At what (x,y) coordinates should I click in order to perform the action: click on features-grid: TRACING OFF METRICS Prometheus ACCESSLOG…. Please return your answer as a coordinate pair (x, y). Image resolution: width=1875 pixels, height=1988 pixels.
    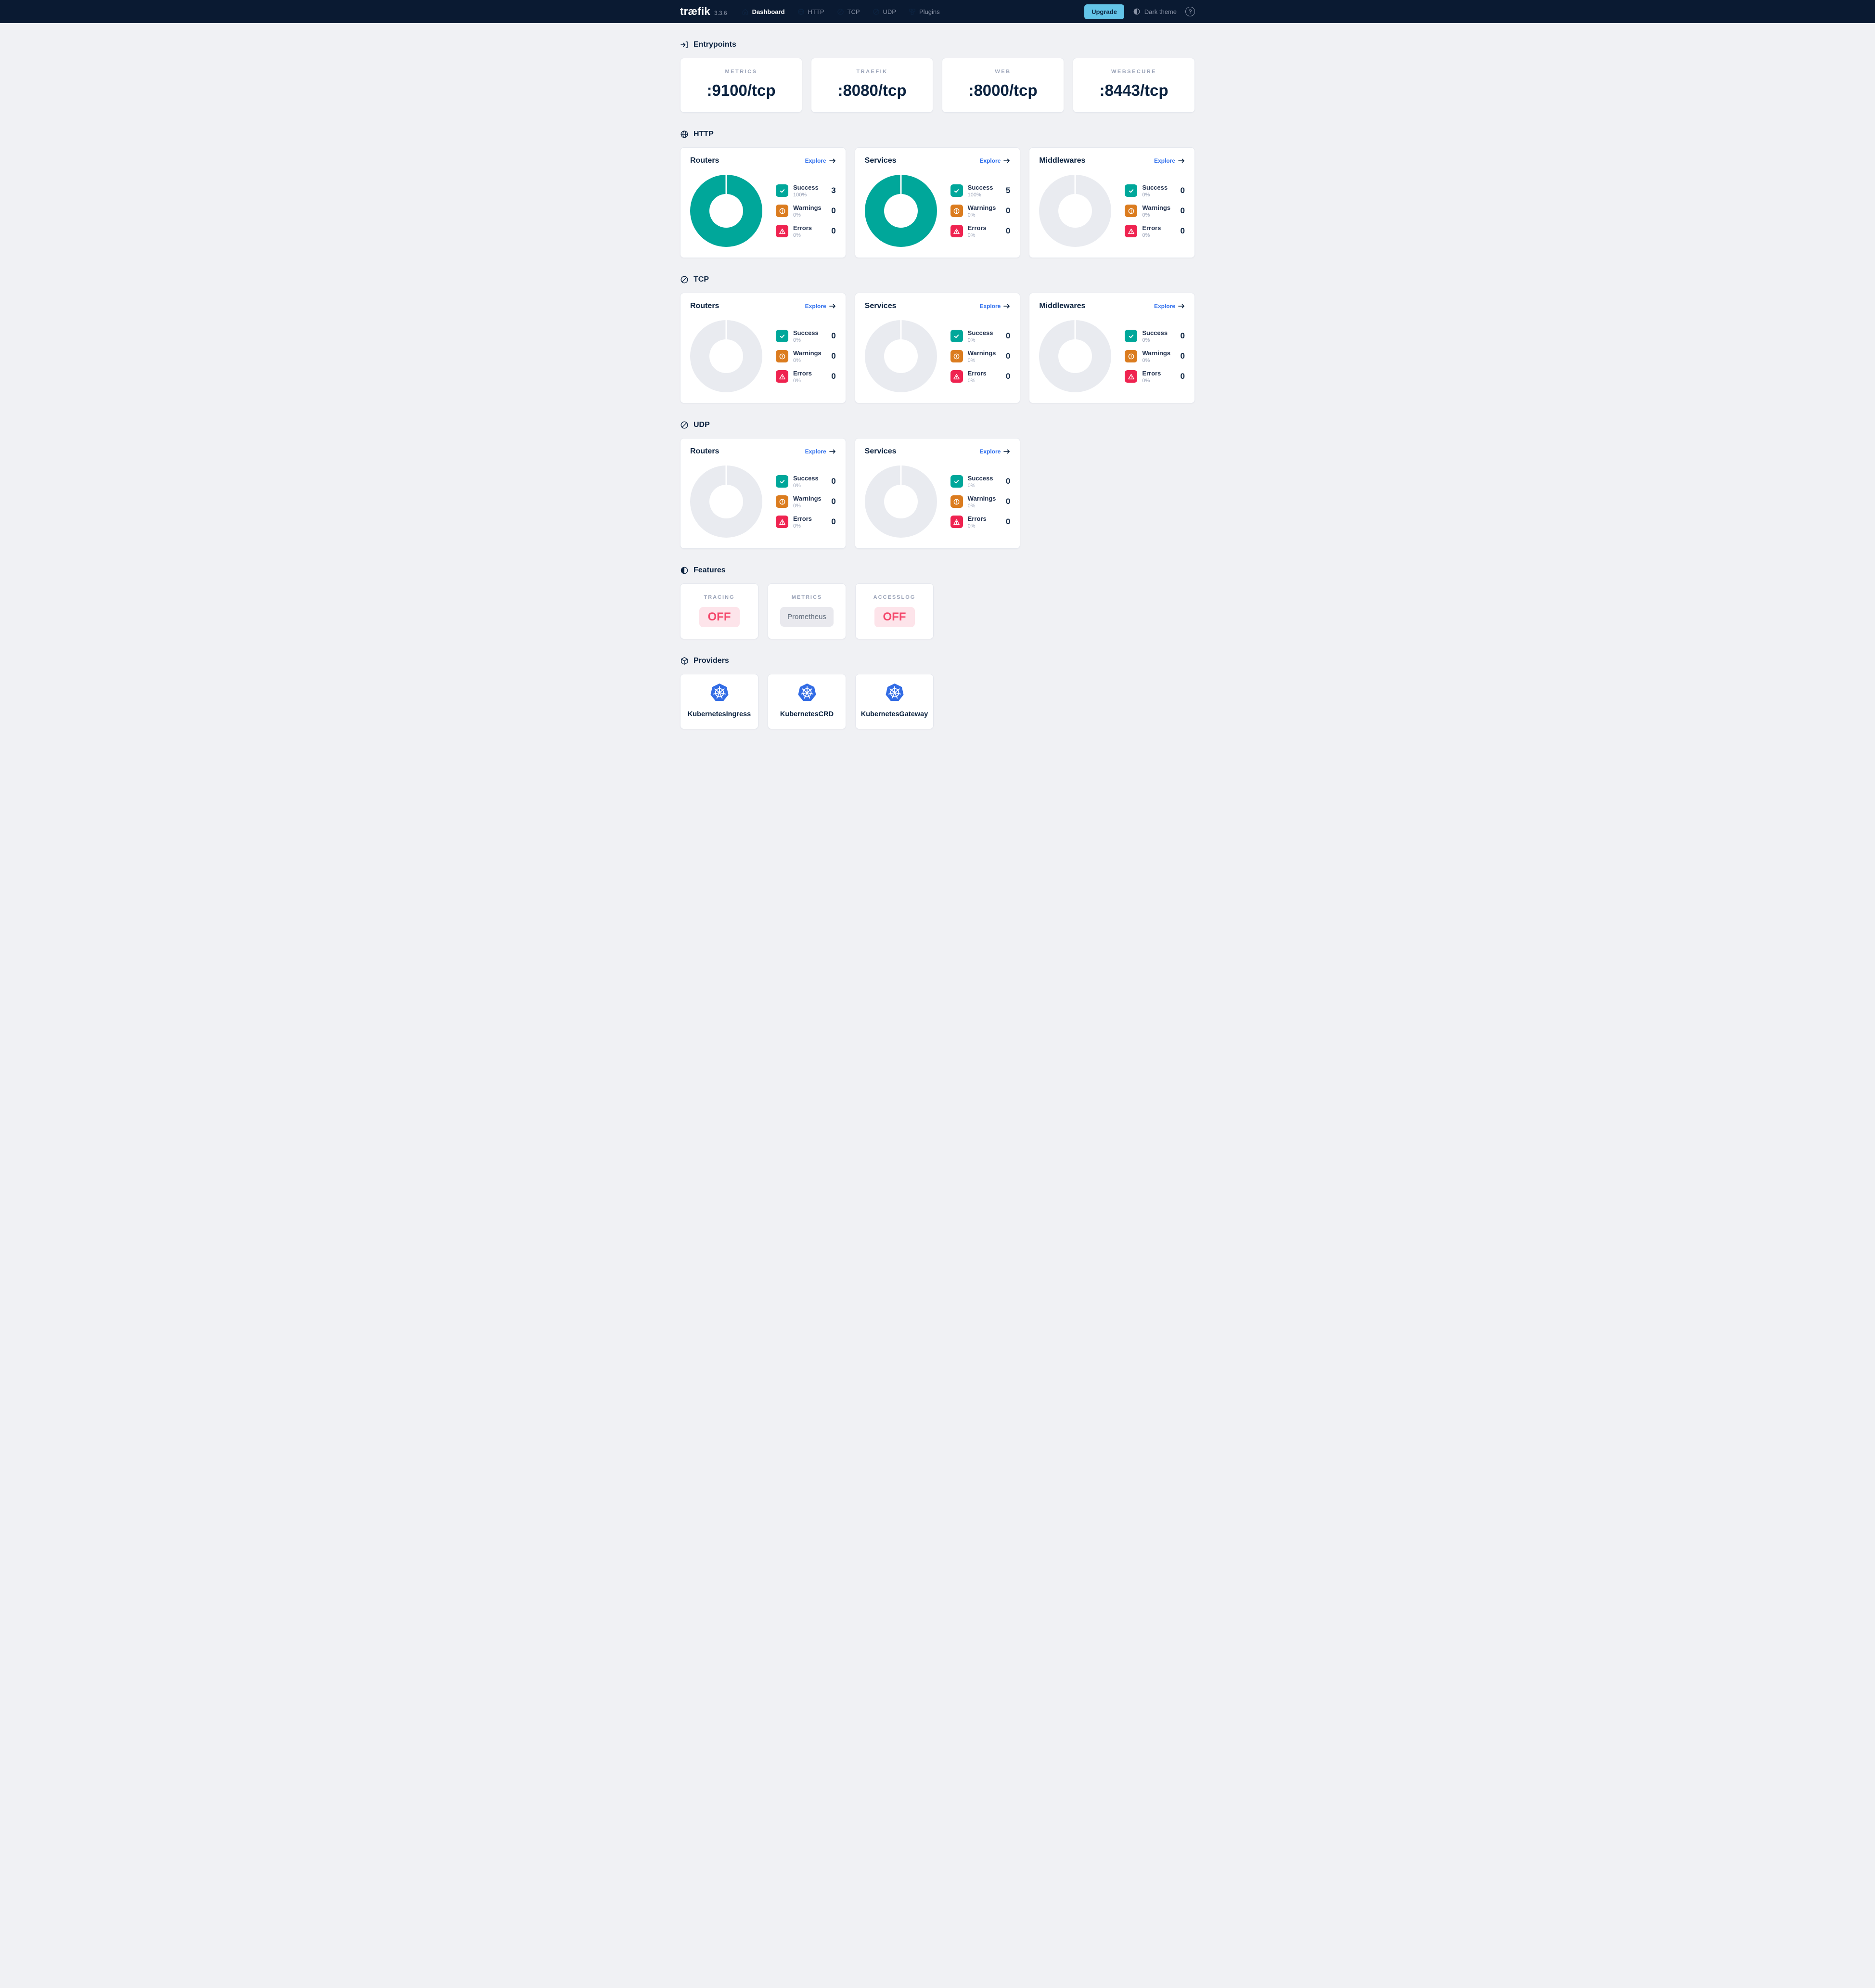
    Looking at the image, I should click on (937, 611).